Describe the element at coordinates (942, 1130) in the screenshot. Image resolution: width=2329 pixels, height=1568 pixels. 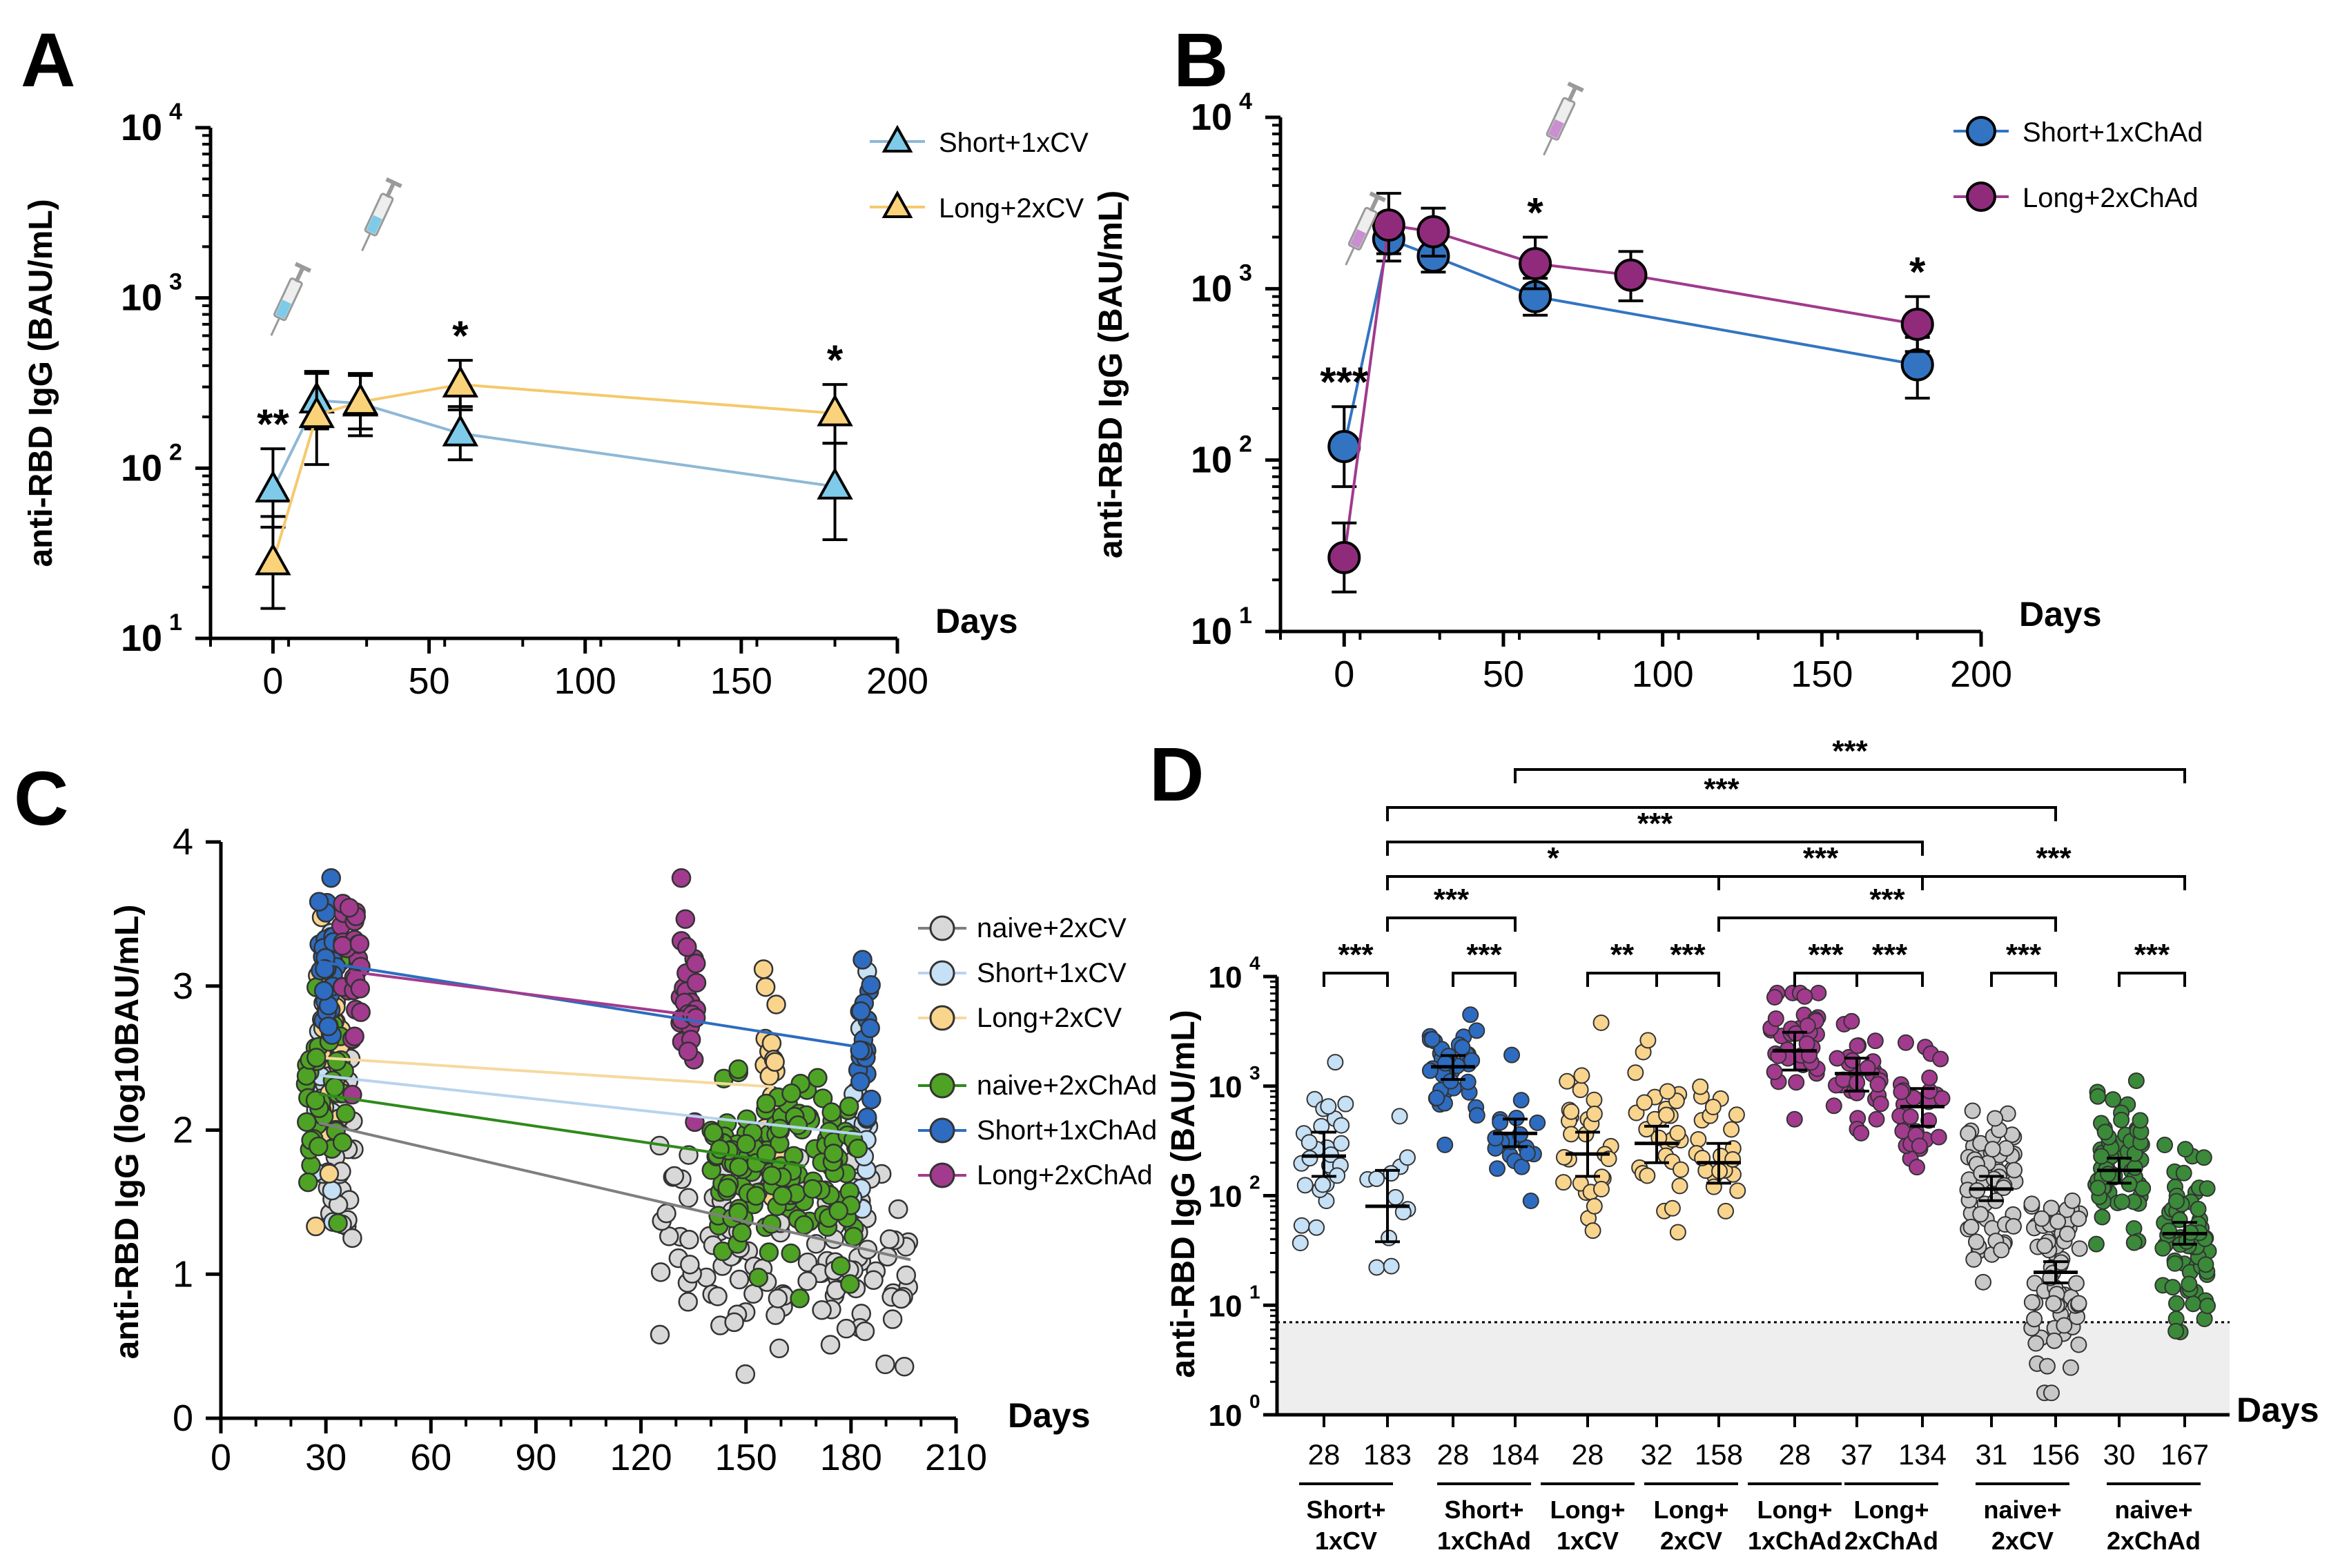
I see `legend-marker` at that location.